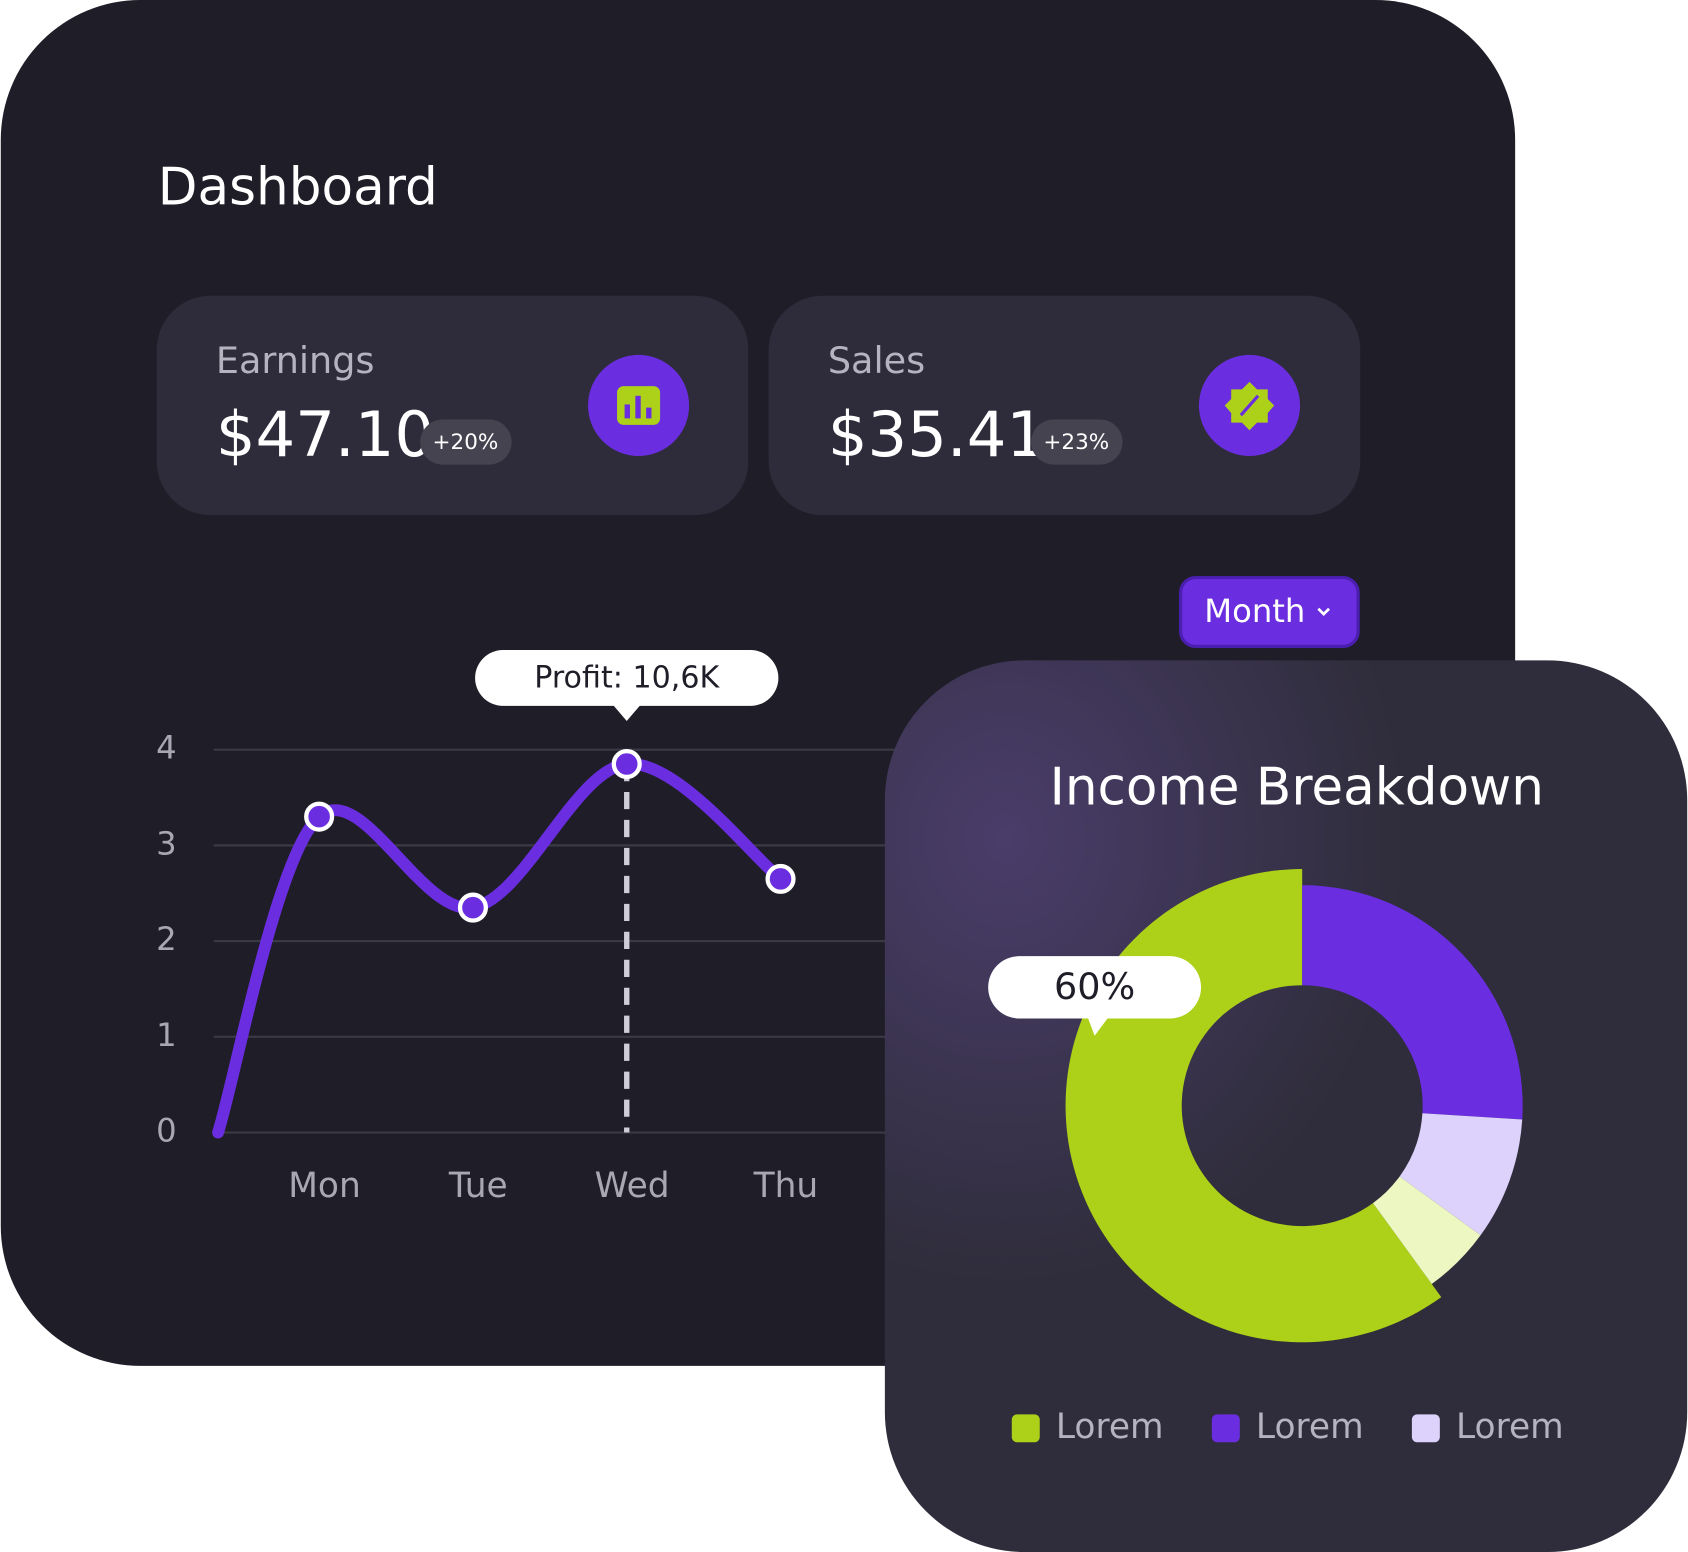 This screenshot has height=1552, width=1688. What do you see at coordinates (166, 1035) in the screenshot?
I see `y-tick-label: 1` at bounding box center [166, 1035].